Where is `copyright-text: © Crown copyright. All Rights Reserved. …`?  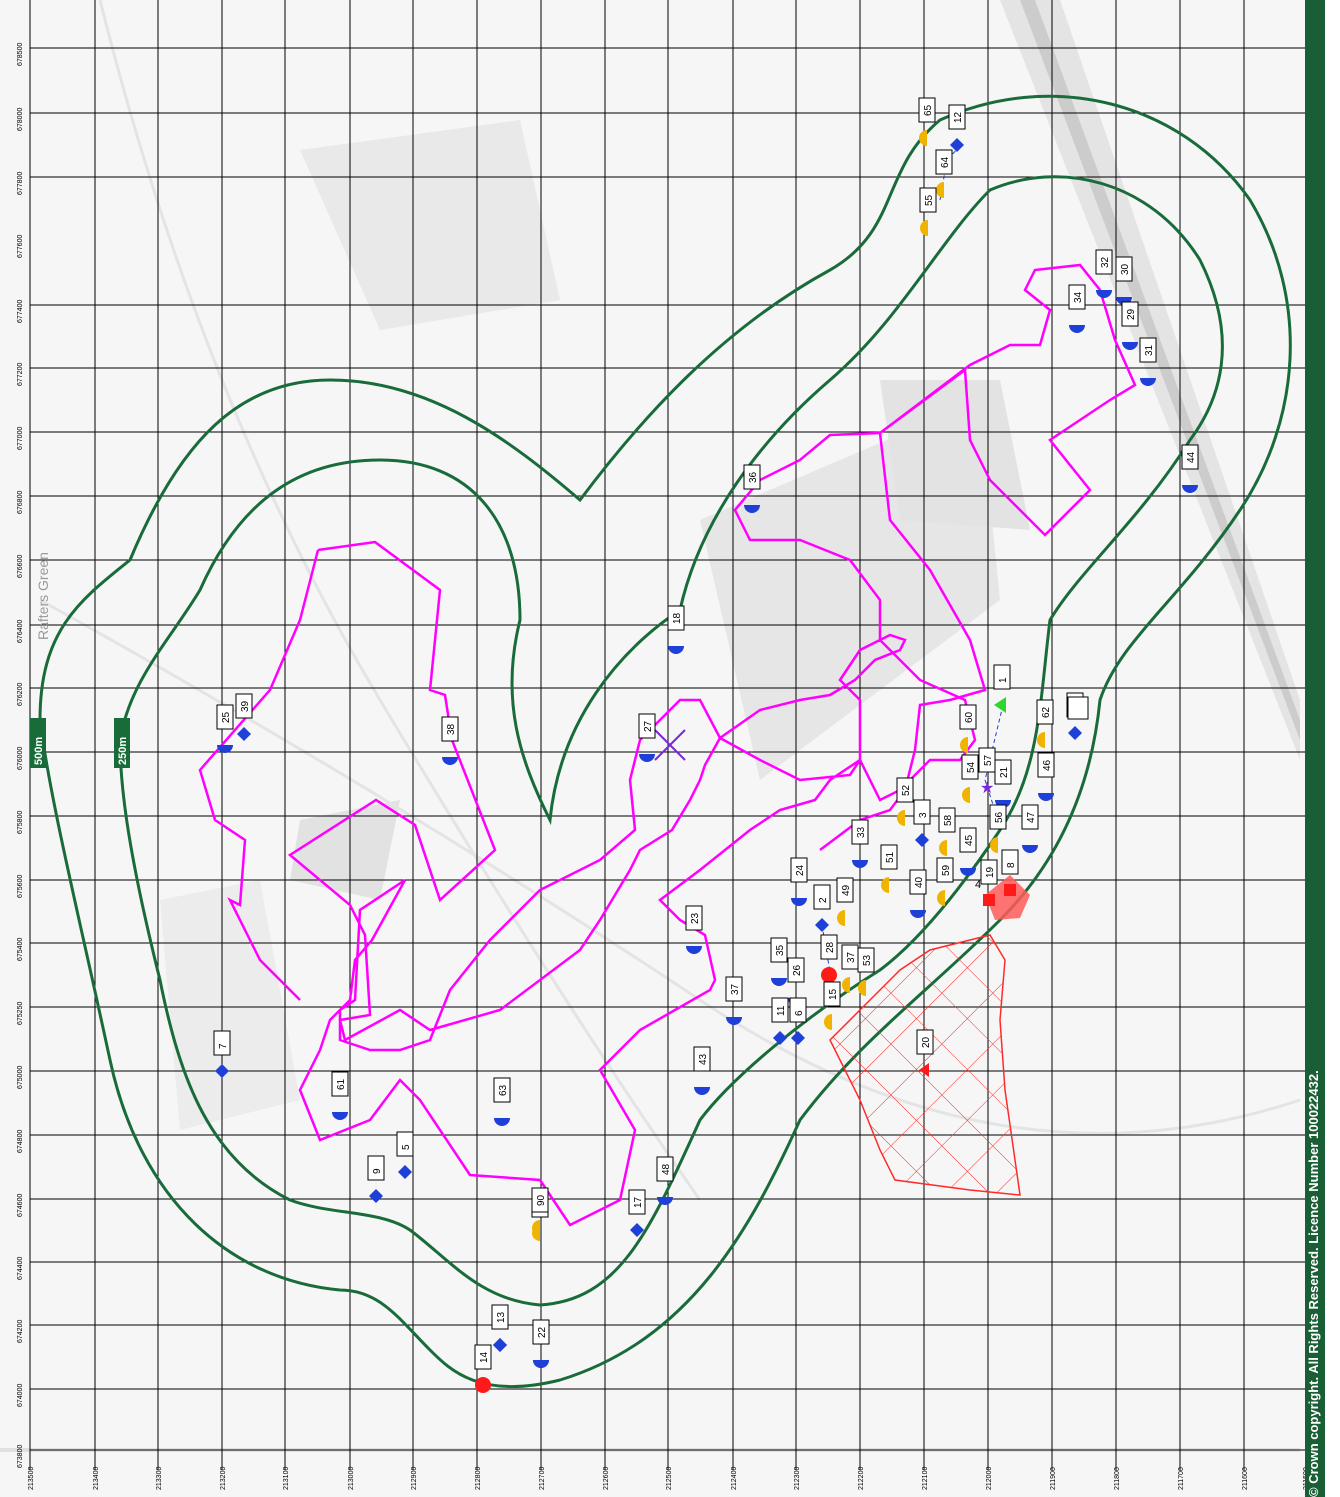 copyright-text: © Crown copyright. All Rights Reserved. … is located at coordinates (1313, 1283).